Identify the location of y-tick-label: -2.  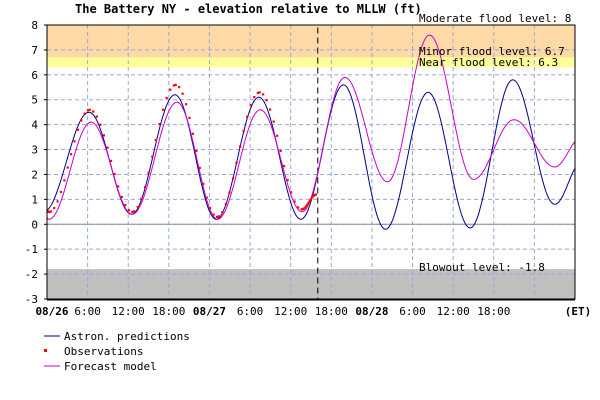
(31, 274).